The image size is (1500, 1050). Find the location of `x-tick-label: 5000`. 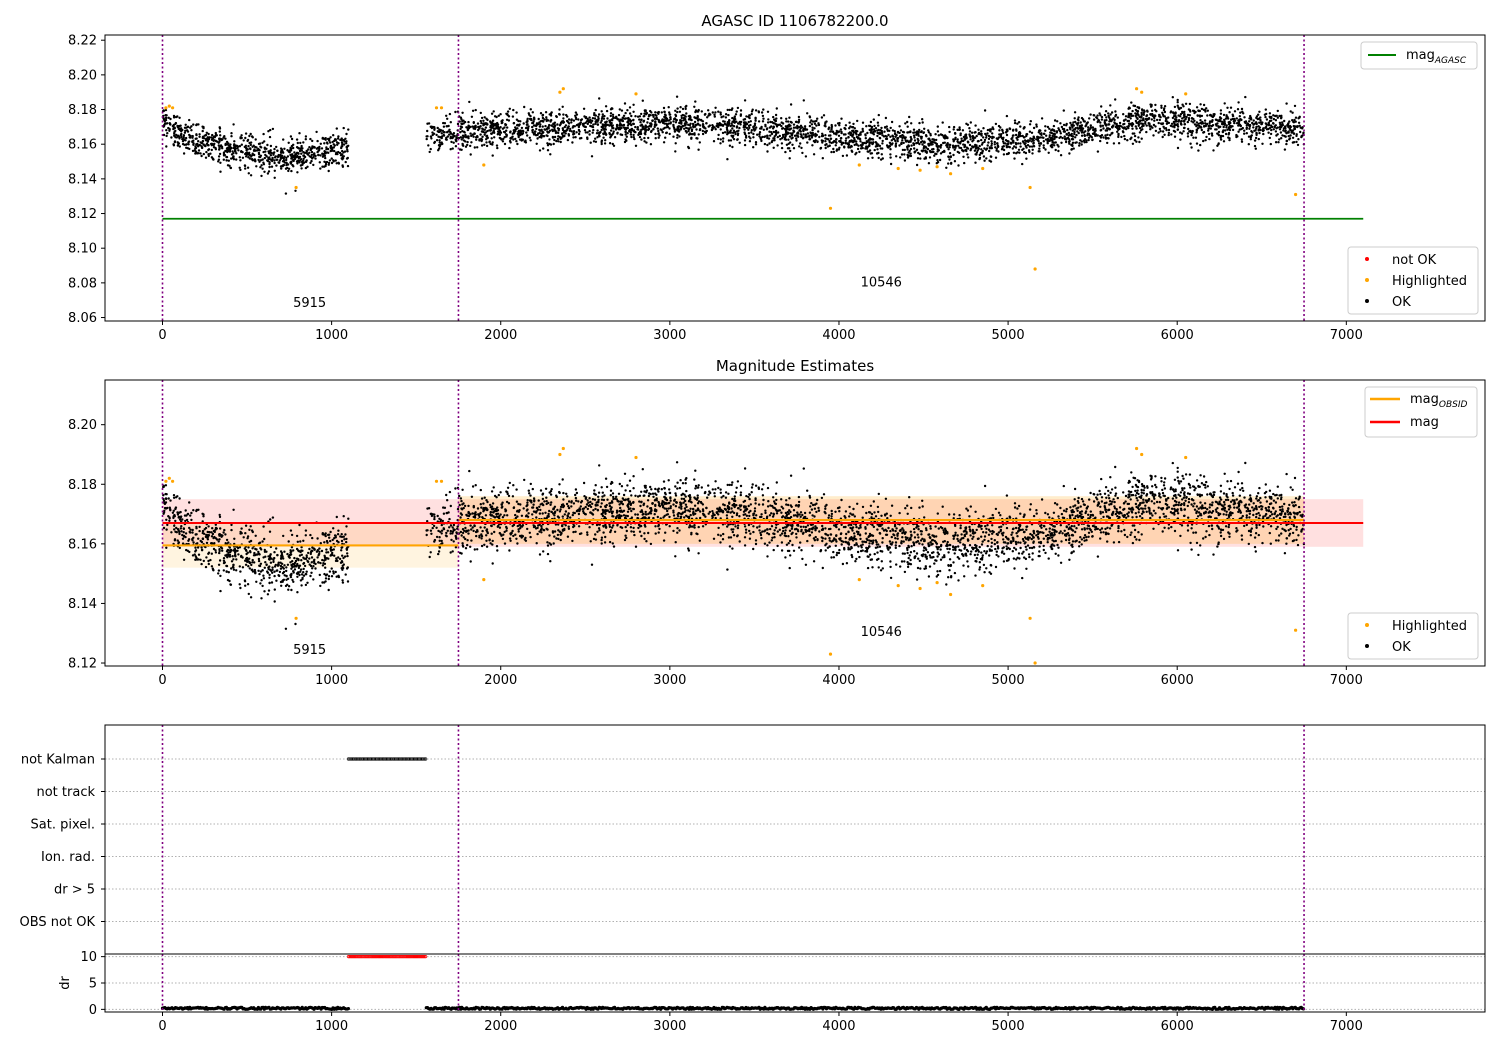

x-tick-label: 5000 is located at coordinates (1008, 335).